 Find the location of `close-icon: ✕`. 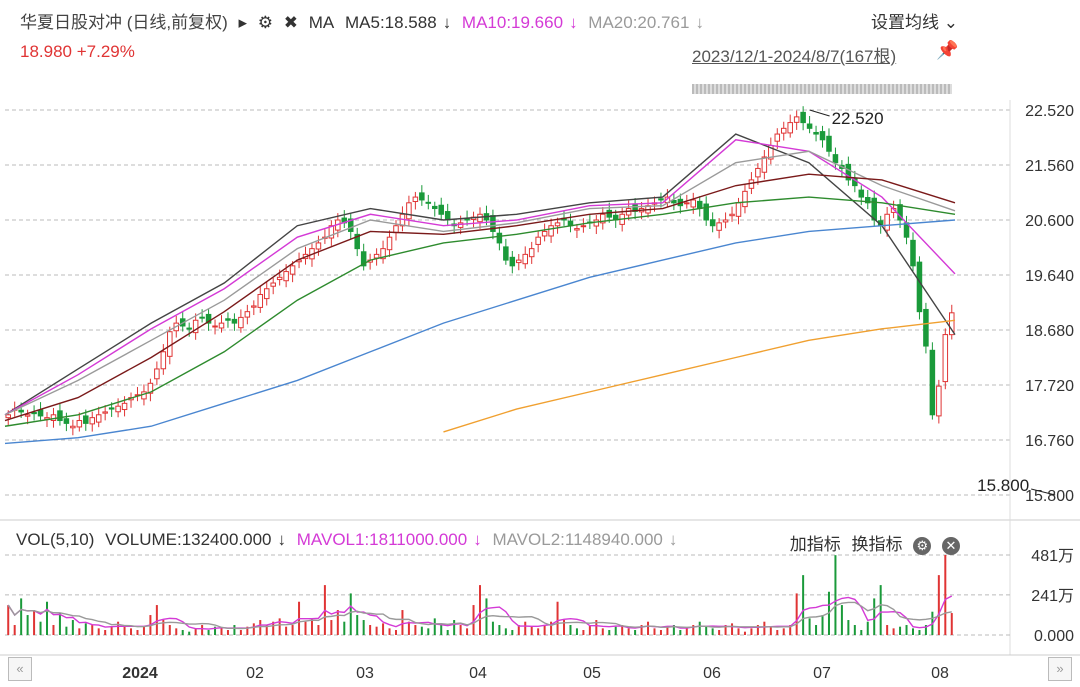

close-icon: ✕ is located at coordinates (951, 545).